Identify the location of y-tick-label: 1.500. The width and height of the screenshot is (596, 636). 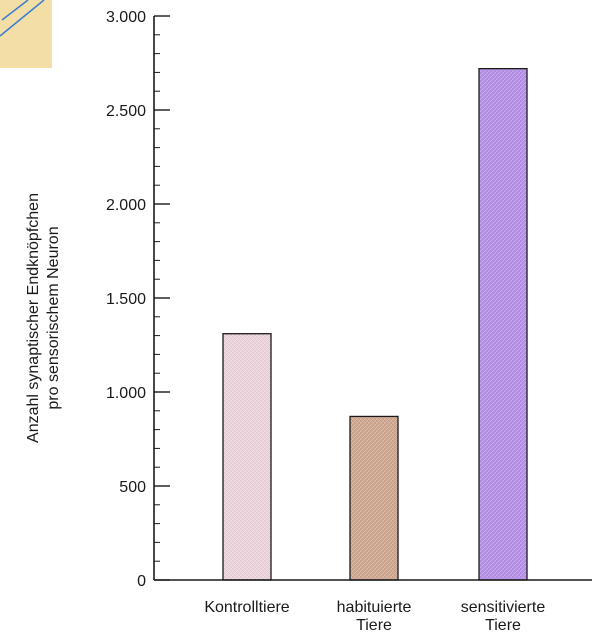
(126, 299).